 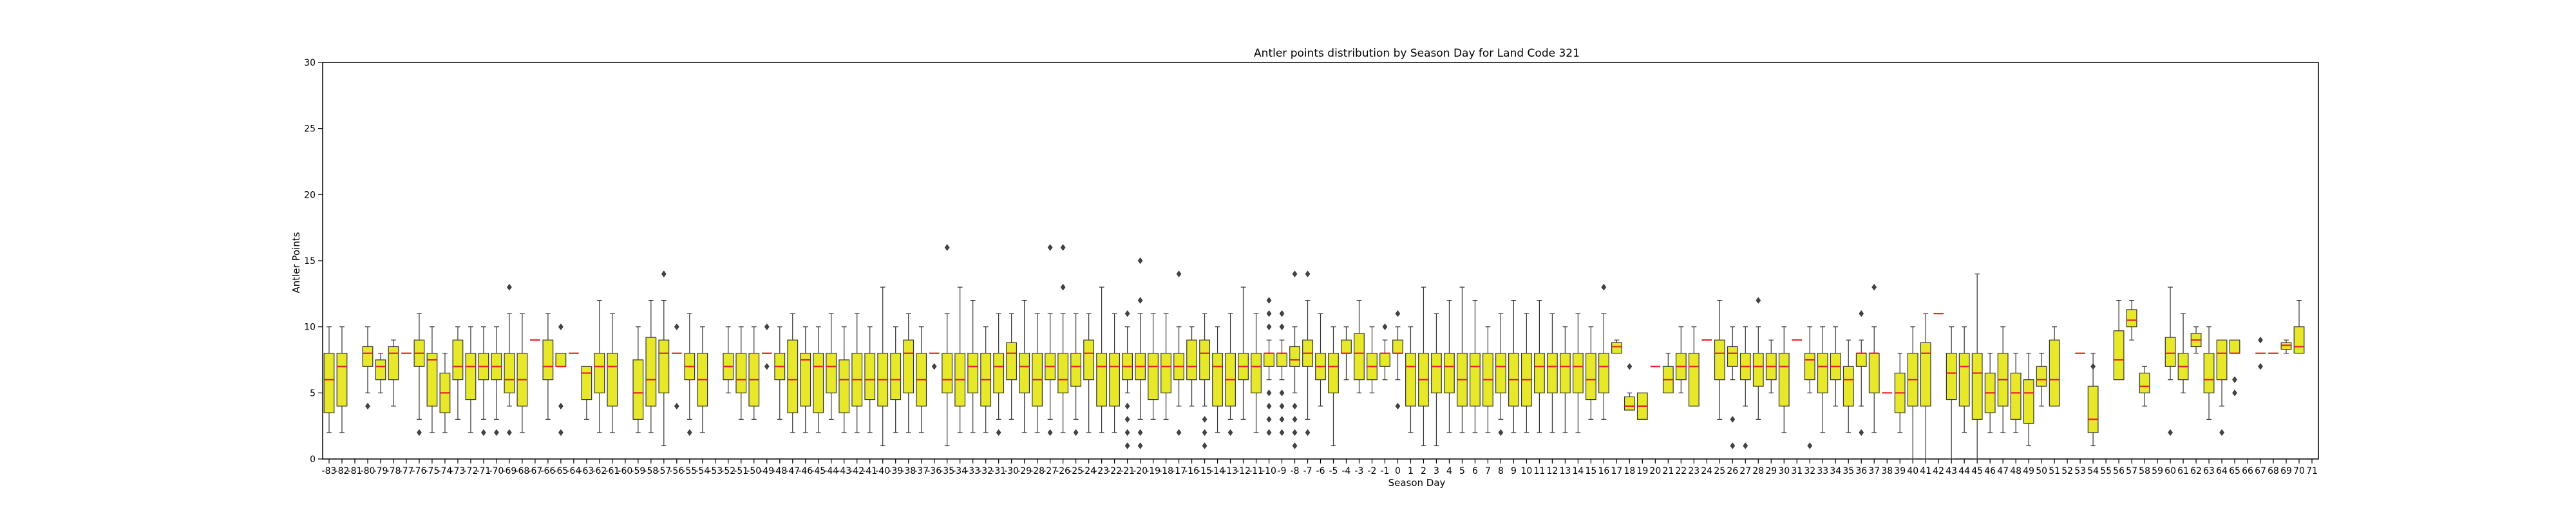 What do you see at coordinates (1475, 471) in the screenshot?
I see `x-tick-label: 6` at bounding box center [1475, 471].